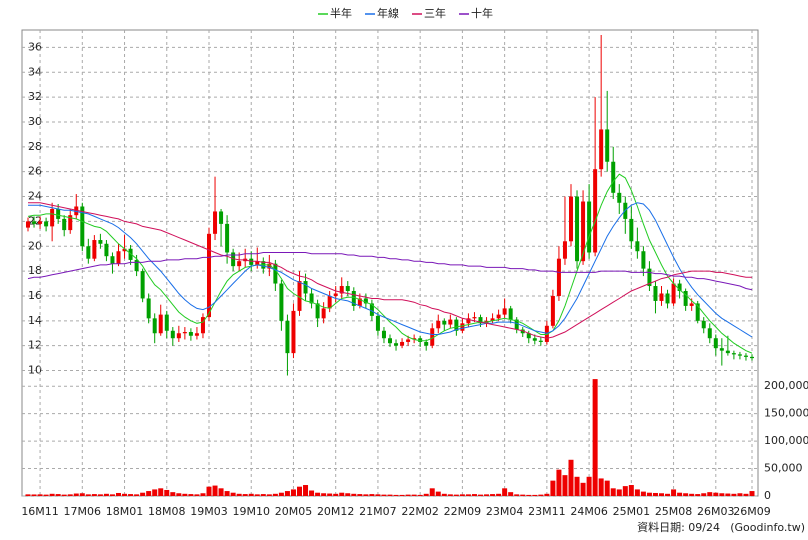 This screenshot has height=540, width=808. Describe the element at coordinates (336, 511) in the screenshot. I see `x-tick-label: 20M12` at that location.